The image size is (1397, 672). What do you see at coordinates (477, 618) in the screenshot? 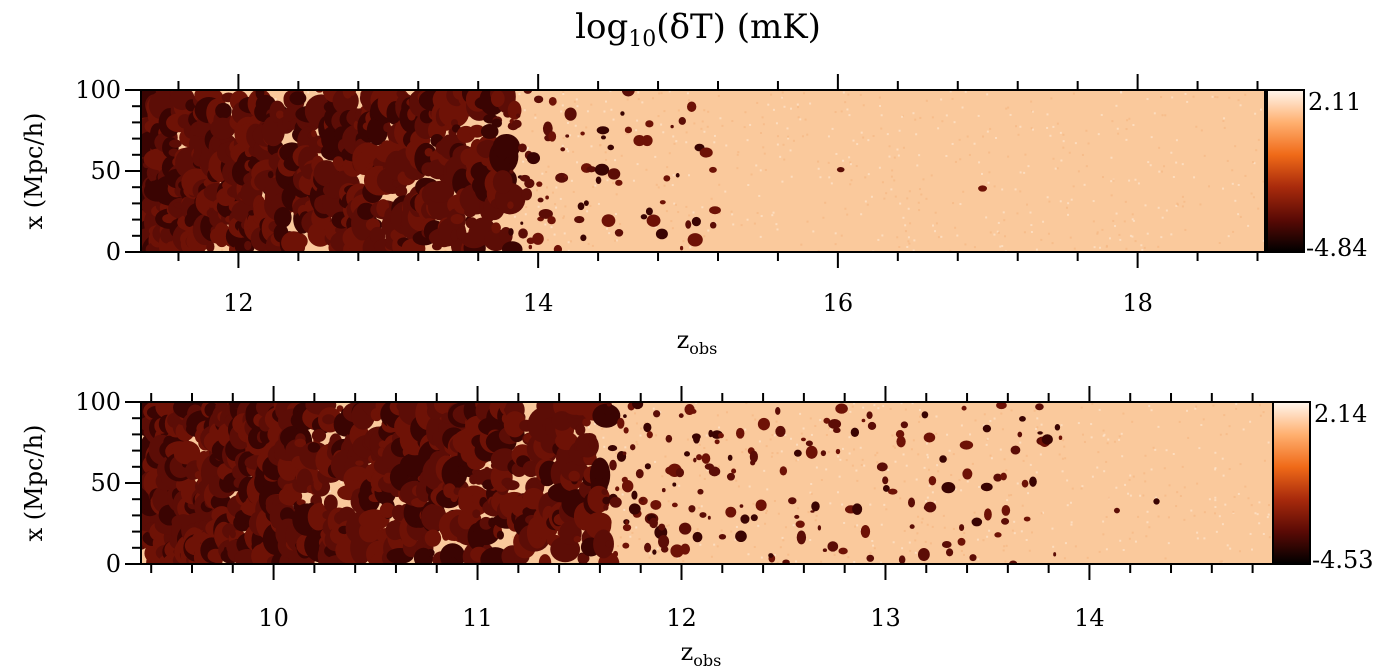
I see `x-tick-label: 11` at bounding box center [477, 618].